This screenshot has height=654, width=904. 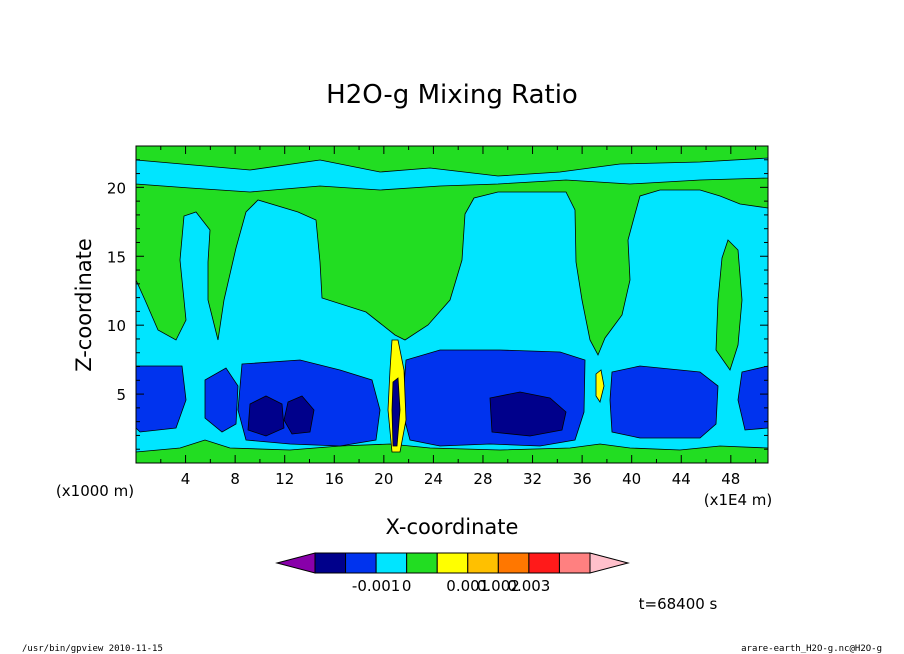 I want to click on y-tick-label: 15, so click(x=116, y=257).